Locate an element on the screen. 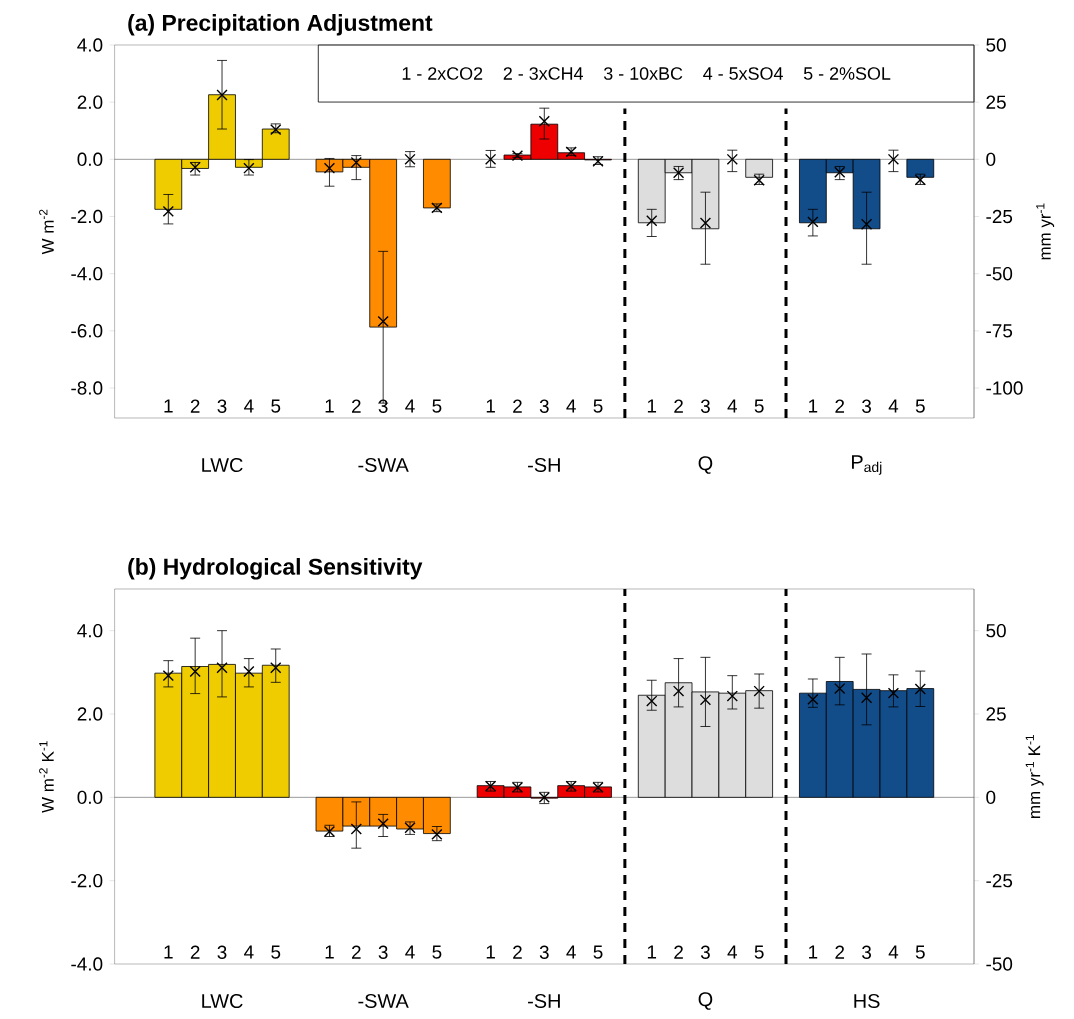 Image resolution: width=1074 pixels, height=1019 pixels. y2-tick-label: -75 is located at coordinates (999, 331).